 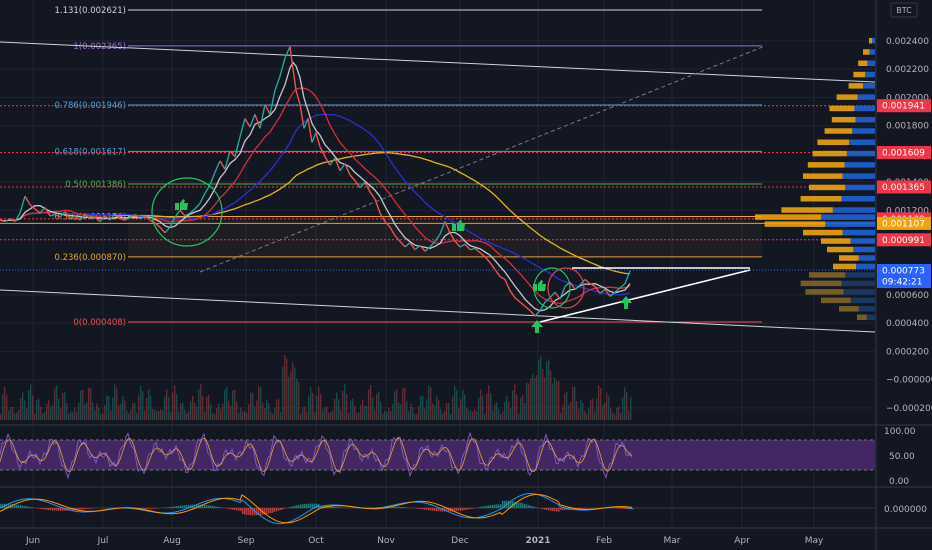 I want to click on price-badge-label: 0.001107, so click(x=903, y=224).